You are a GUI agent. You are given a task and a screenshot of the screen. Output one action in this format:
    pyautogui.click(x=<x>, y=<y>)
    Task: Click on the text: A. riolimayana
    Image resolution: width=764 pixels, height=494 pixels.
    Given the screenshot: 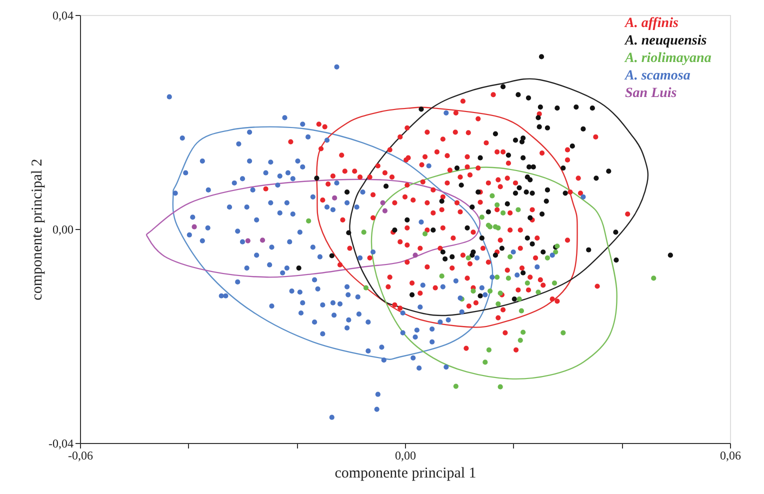 What is the action you would take?
    pyautogui.click(x=668, y=58)
    